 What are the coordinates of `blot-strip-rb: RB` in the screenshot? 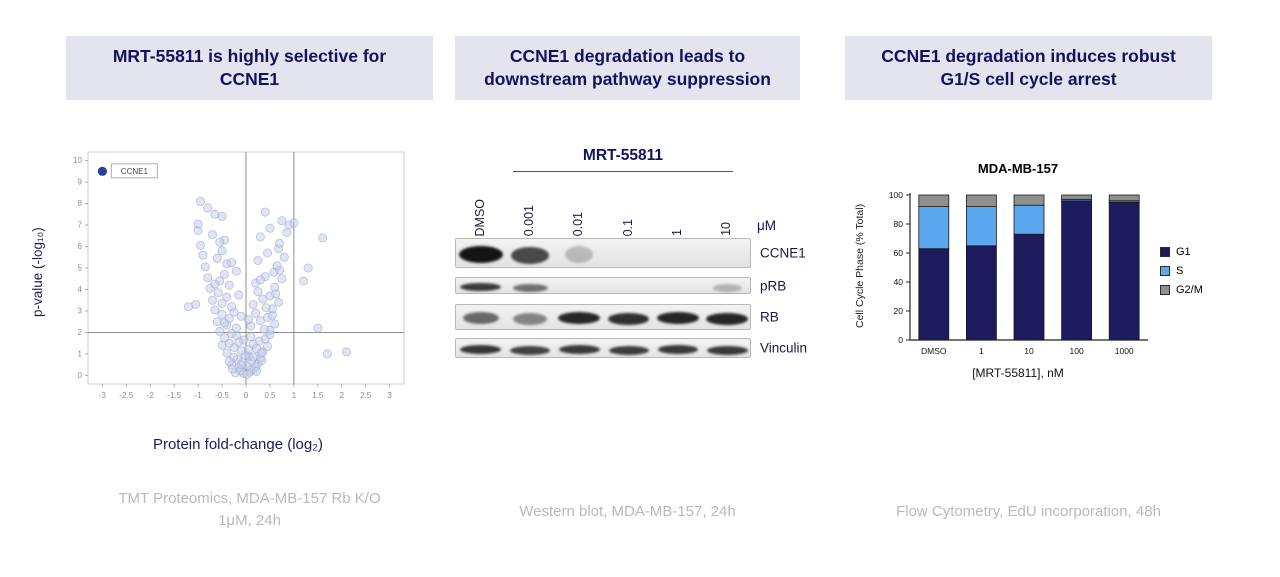 It's located at (617, 317).